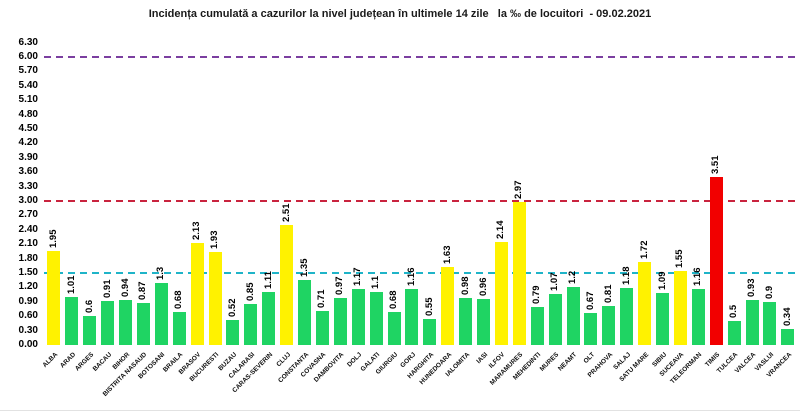  I want to click on bar-bihor, so click(126, 322).